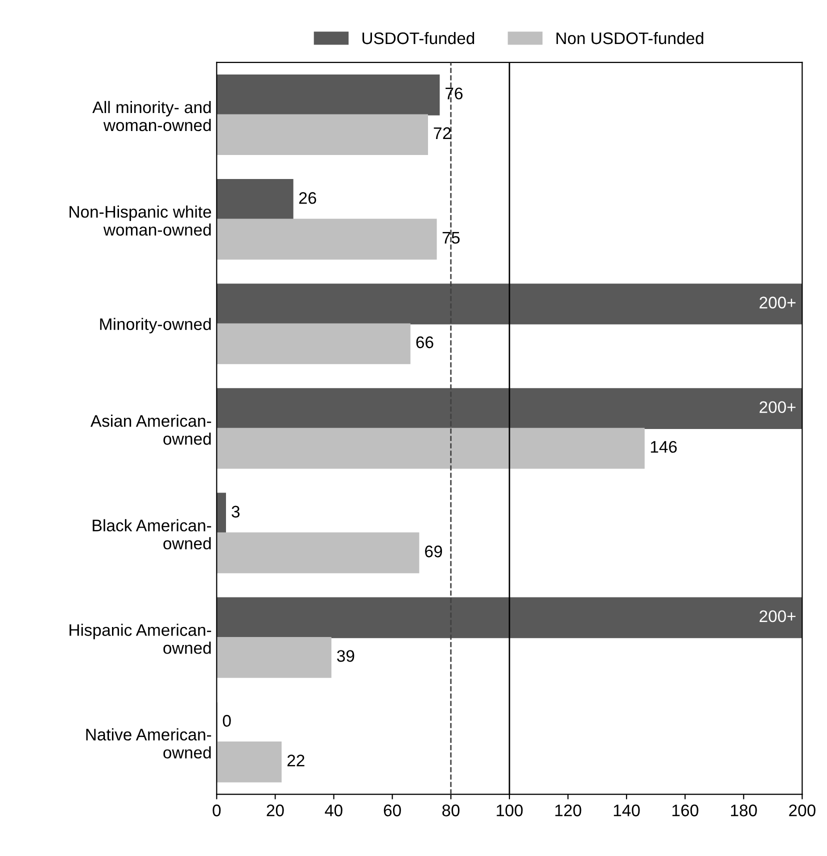 This screenshot has width=827, height=856. I want to click on x-tick-label: 200, so click(802, 810).